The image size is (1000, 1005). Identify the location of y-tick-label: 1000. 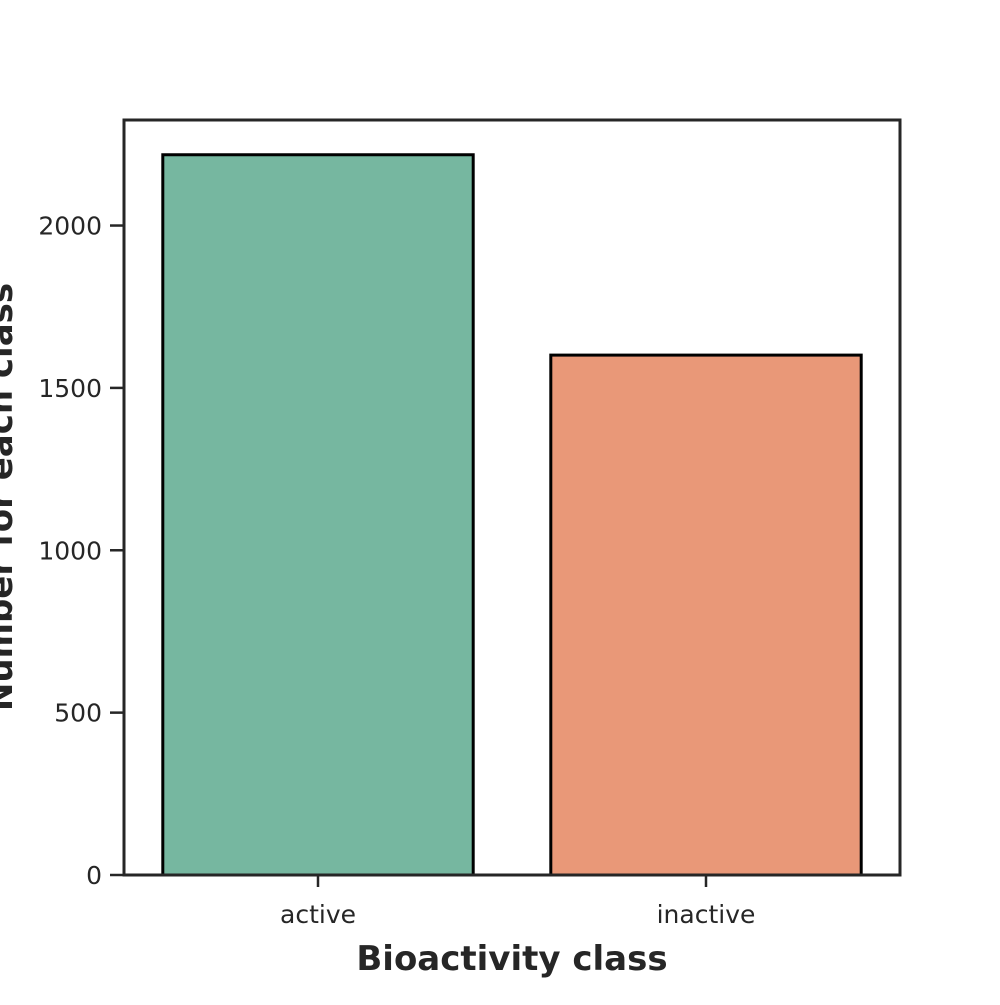
(70, 550).